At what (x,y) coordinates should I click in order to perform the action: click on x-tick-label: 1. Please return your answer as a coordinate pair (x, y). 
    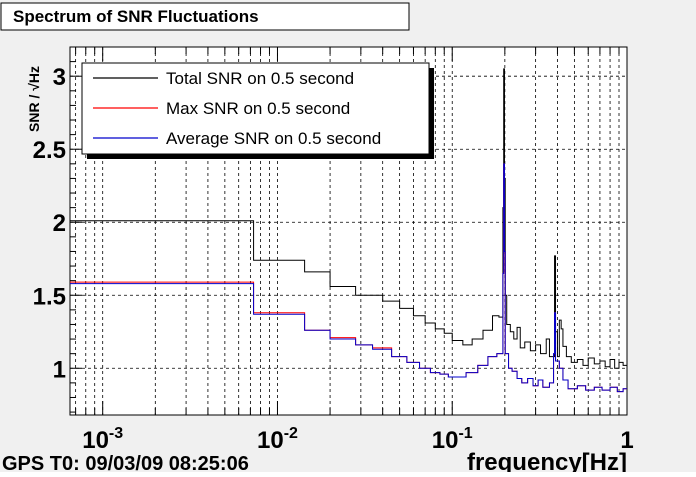
    Looking at the image, I should click on (626, 440).